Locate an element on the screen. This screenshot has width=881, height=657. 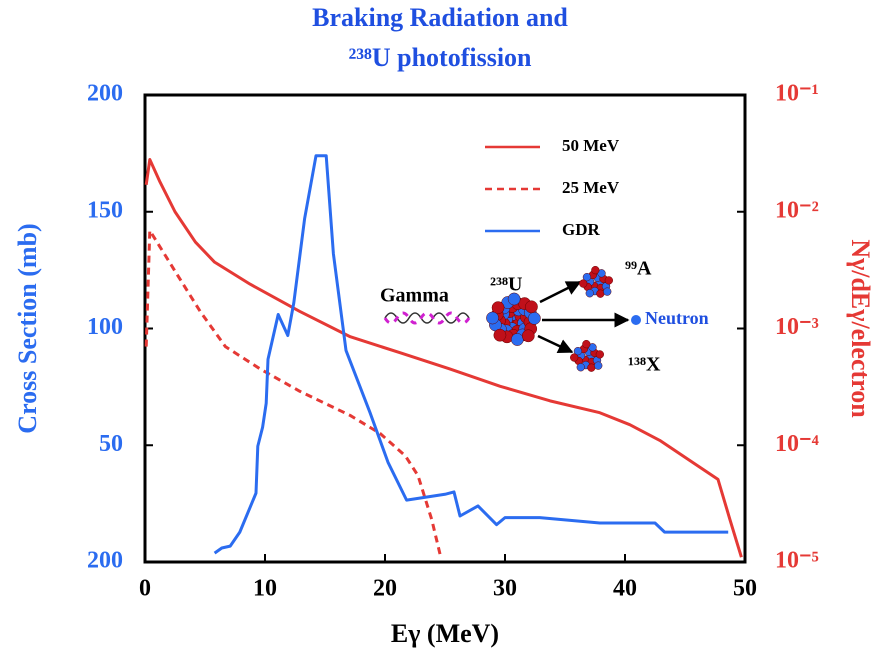
y2-tick-label: 10⁻⁴ is located at coordinates (797, 444).